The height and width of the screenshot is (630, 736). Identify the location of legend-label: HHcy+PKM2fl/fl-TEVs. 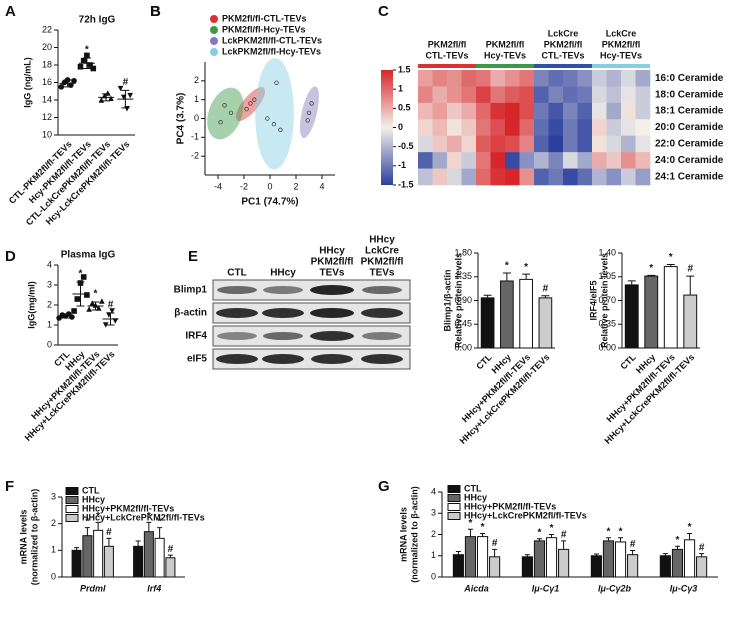
(510, 506).